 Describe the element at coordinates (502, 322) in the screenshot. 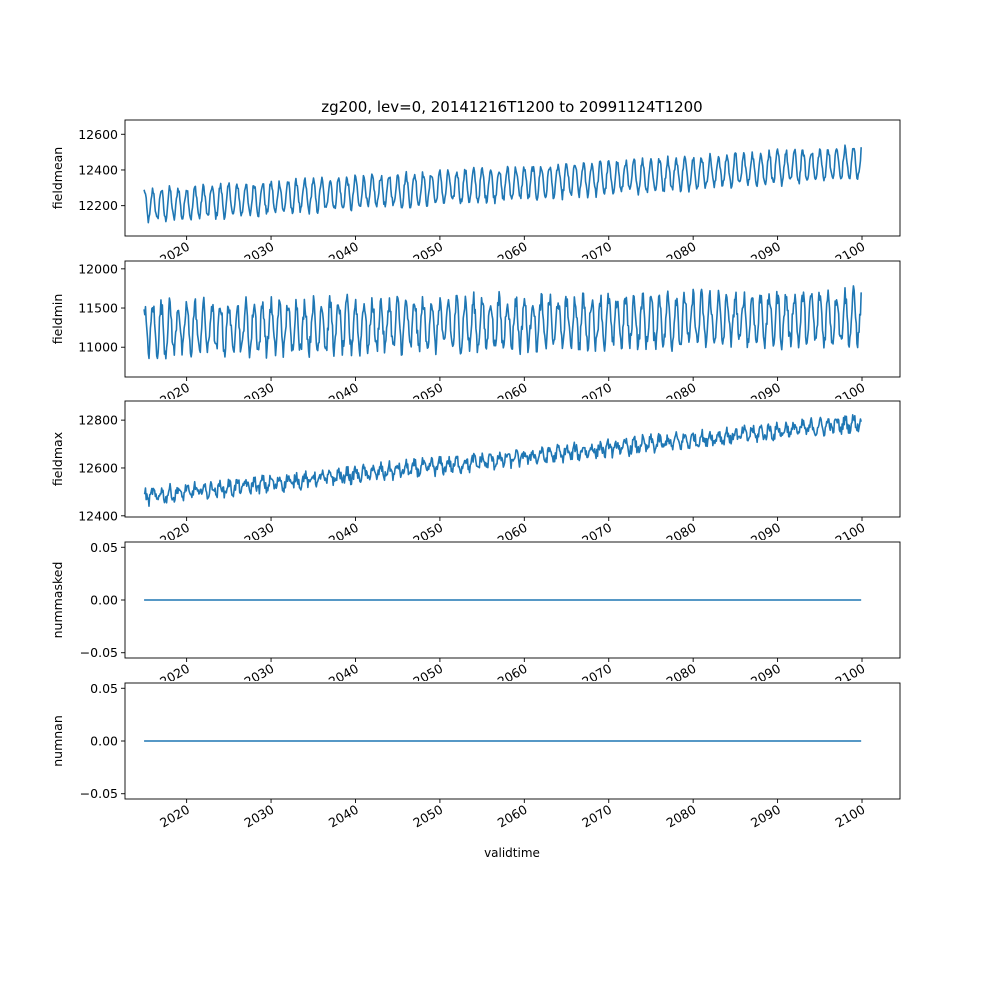

I see `series-line-fieldmin` at that location.